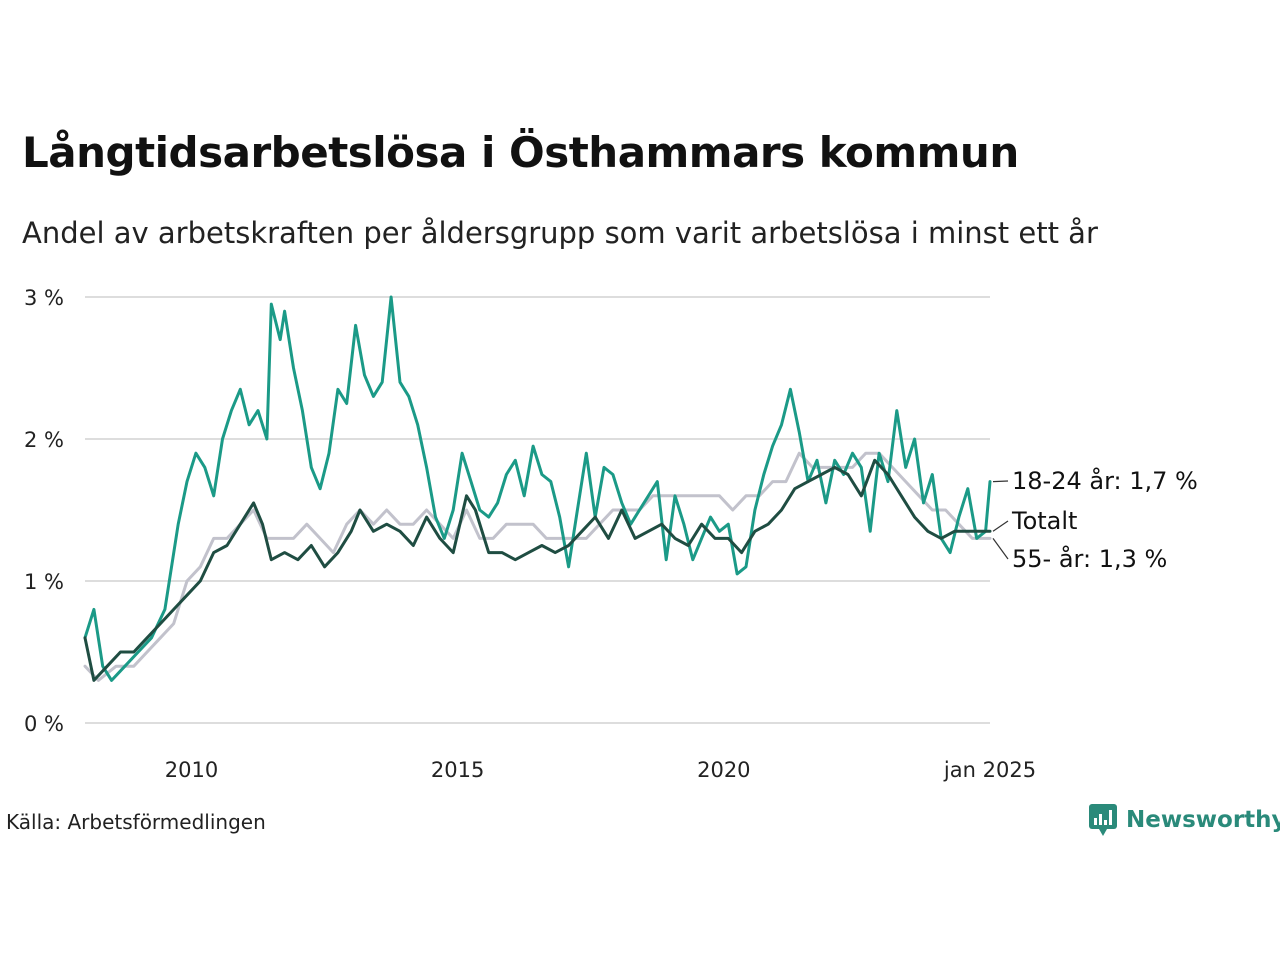 The width and height of the screenshot is (1280, 960). I want to click on y-tick-label: 0 %, so click(44, 724).